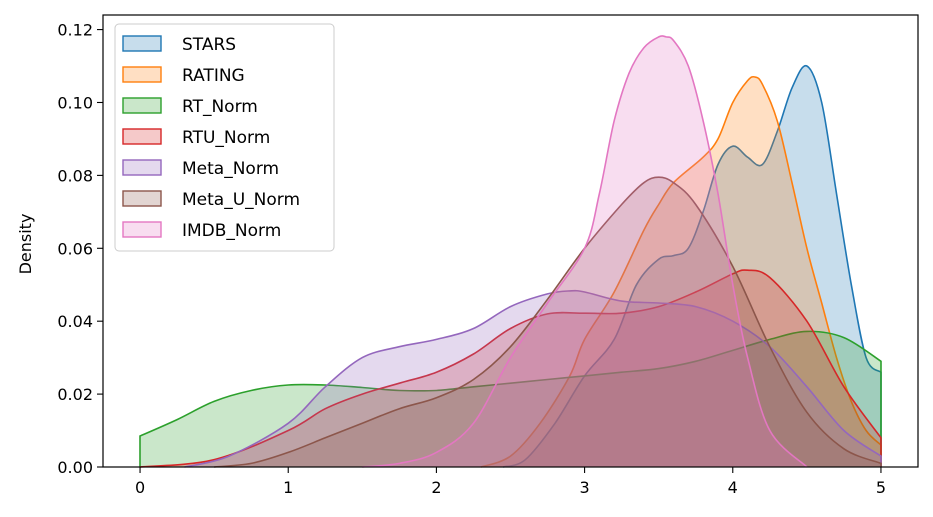  Describe the element at coordinates (241, 200) in the screenshot. I see `legend-label-meta-u-norm: Meta_U_Norm` at that location.